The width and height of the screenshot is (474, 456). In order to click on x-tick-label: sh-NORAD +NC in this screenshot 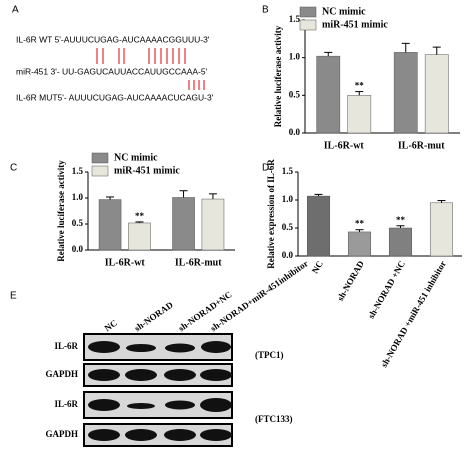, I will do `click(386, 289)`.